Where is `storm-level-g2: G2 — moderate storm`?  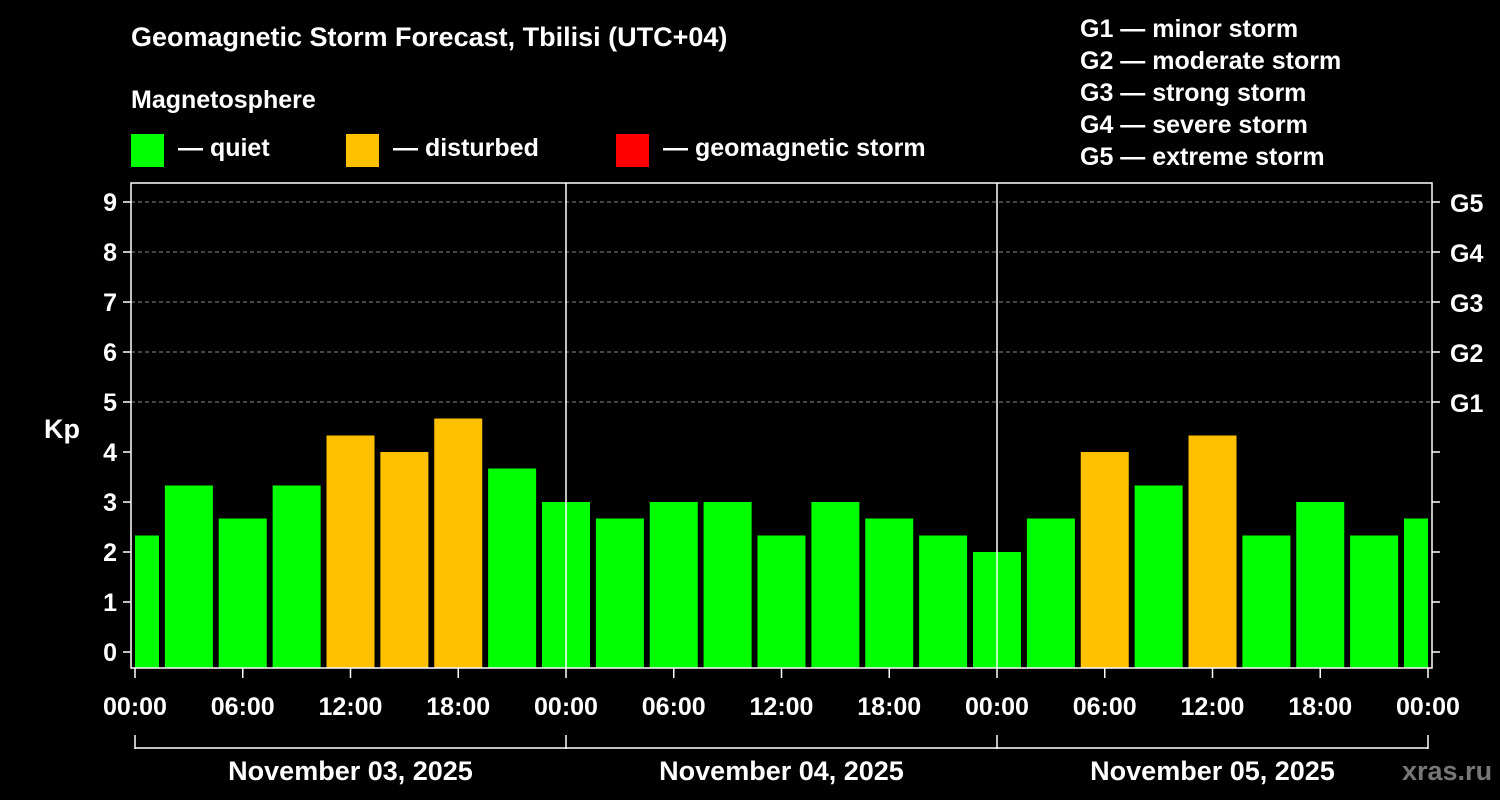 storm-level-g2: G2 — moderate storm is located at coordinates (1211, 61).